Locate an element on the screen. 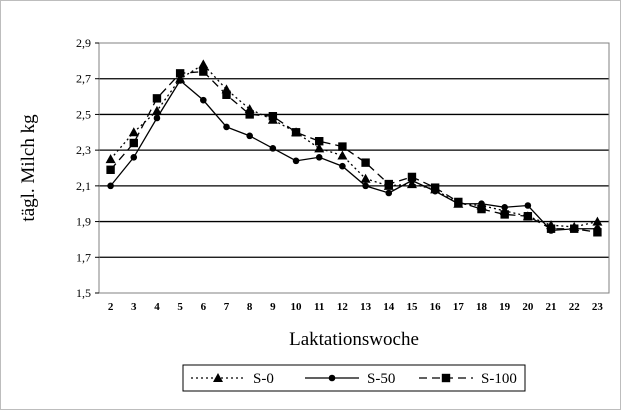 The width and height of the screenshot is (621, 411). x-tick-label: 12 is located at coordinates (343, 307).